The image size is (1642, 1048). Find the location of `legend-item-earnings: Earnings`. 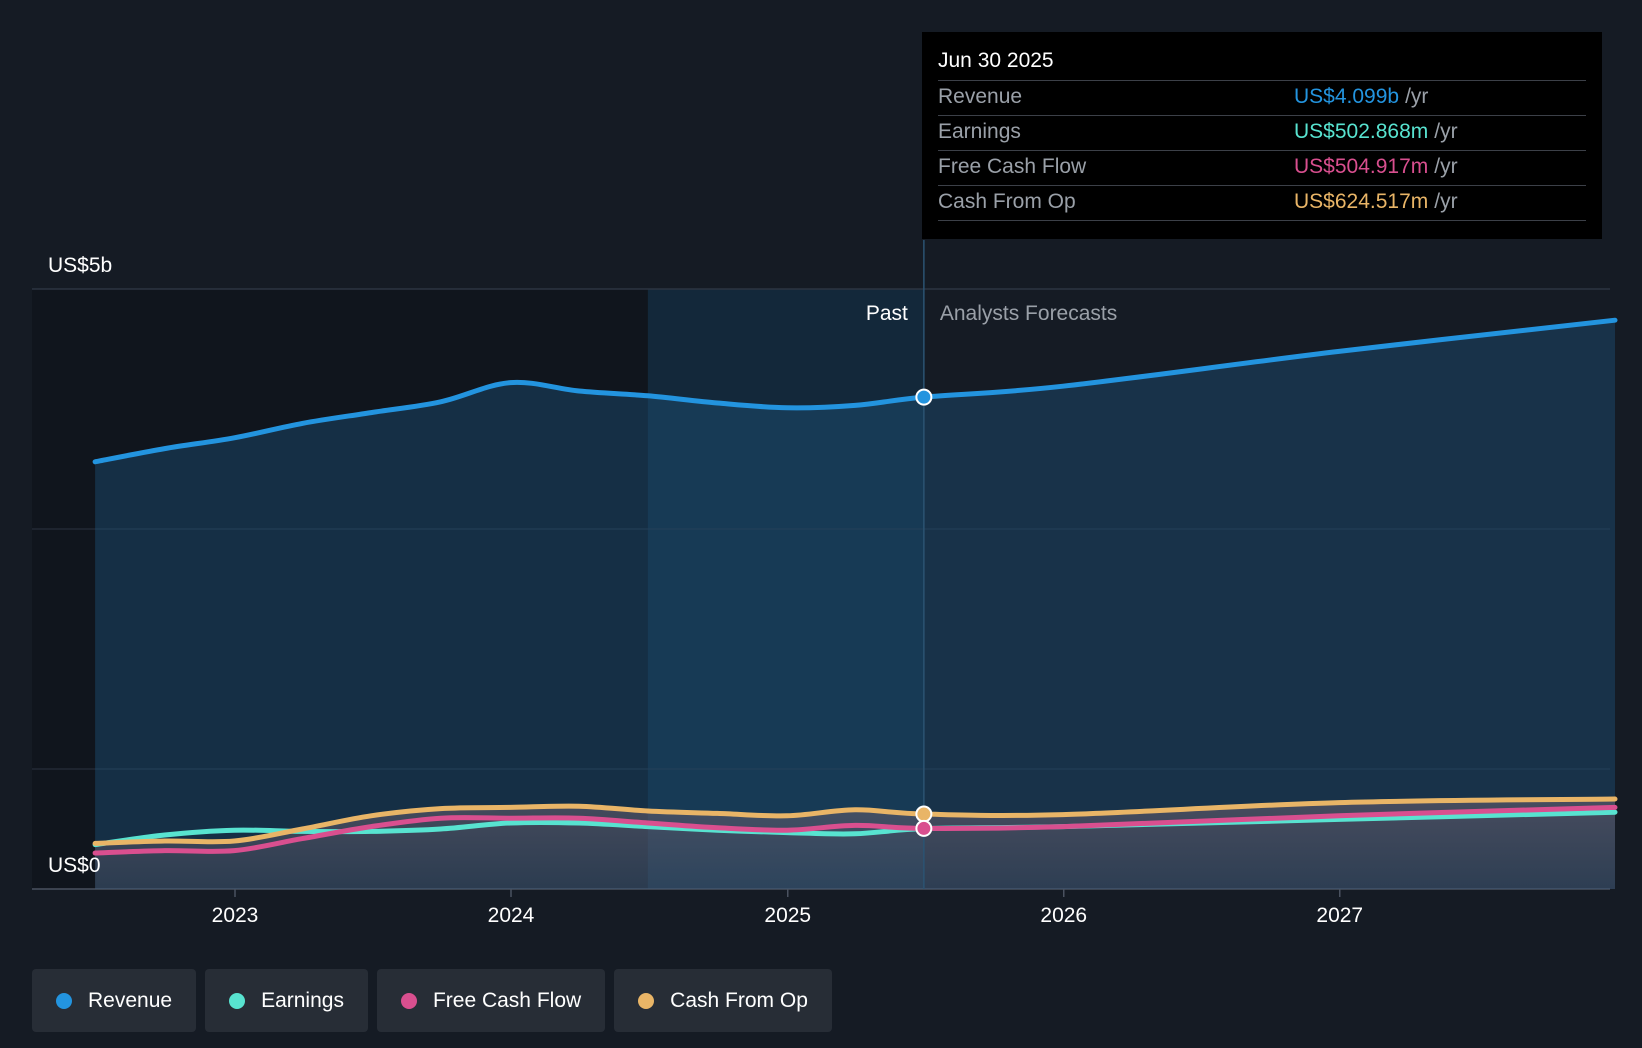

legend-item-earnings: Earnings is located at coordinates (286, 1000).